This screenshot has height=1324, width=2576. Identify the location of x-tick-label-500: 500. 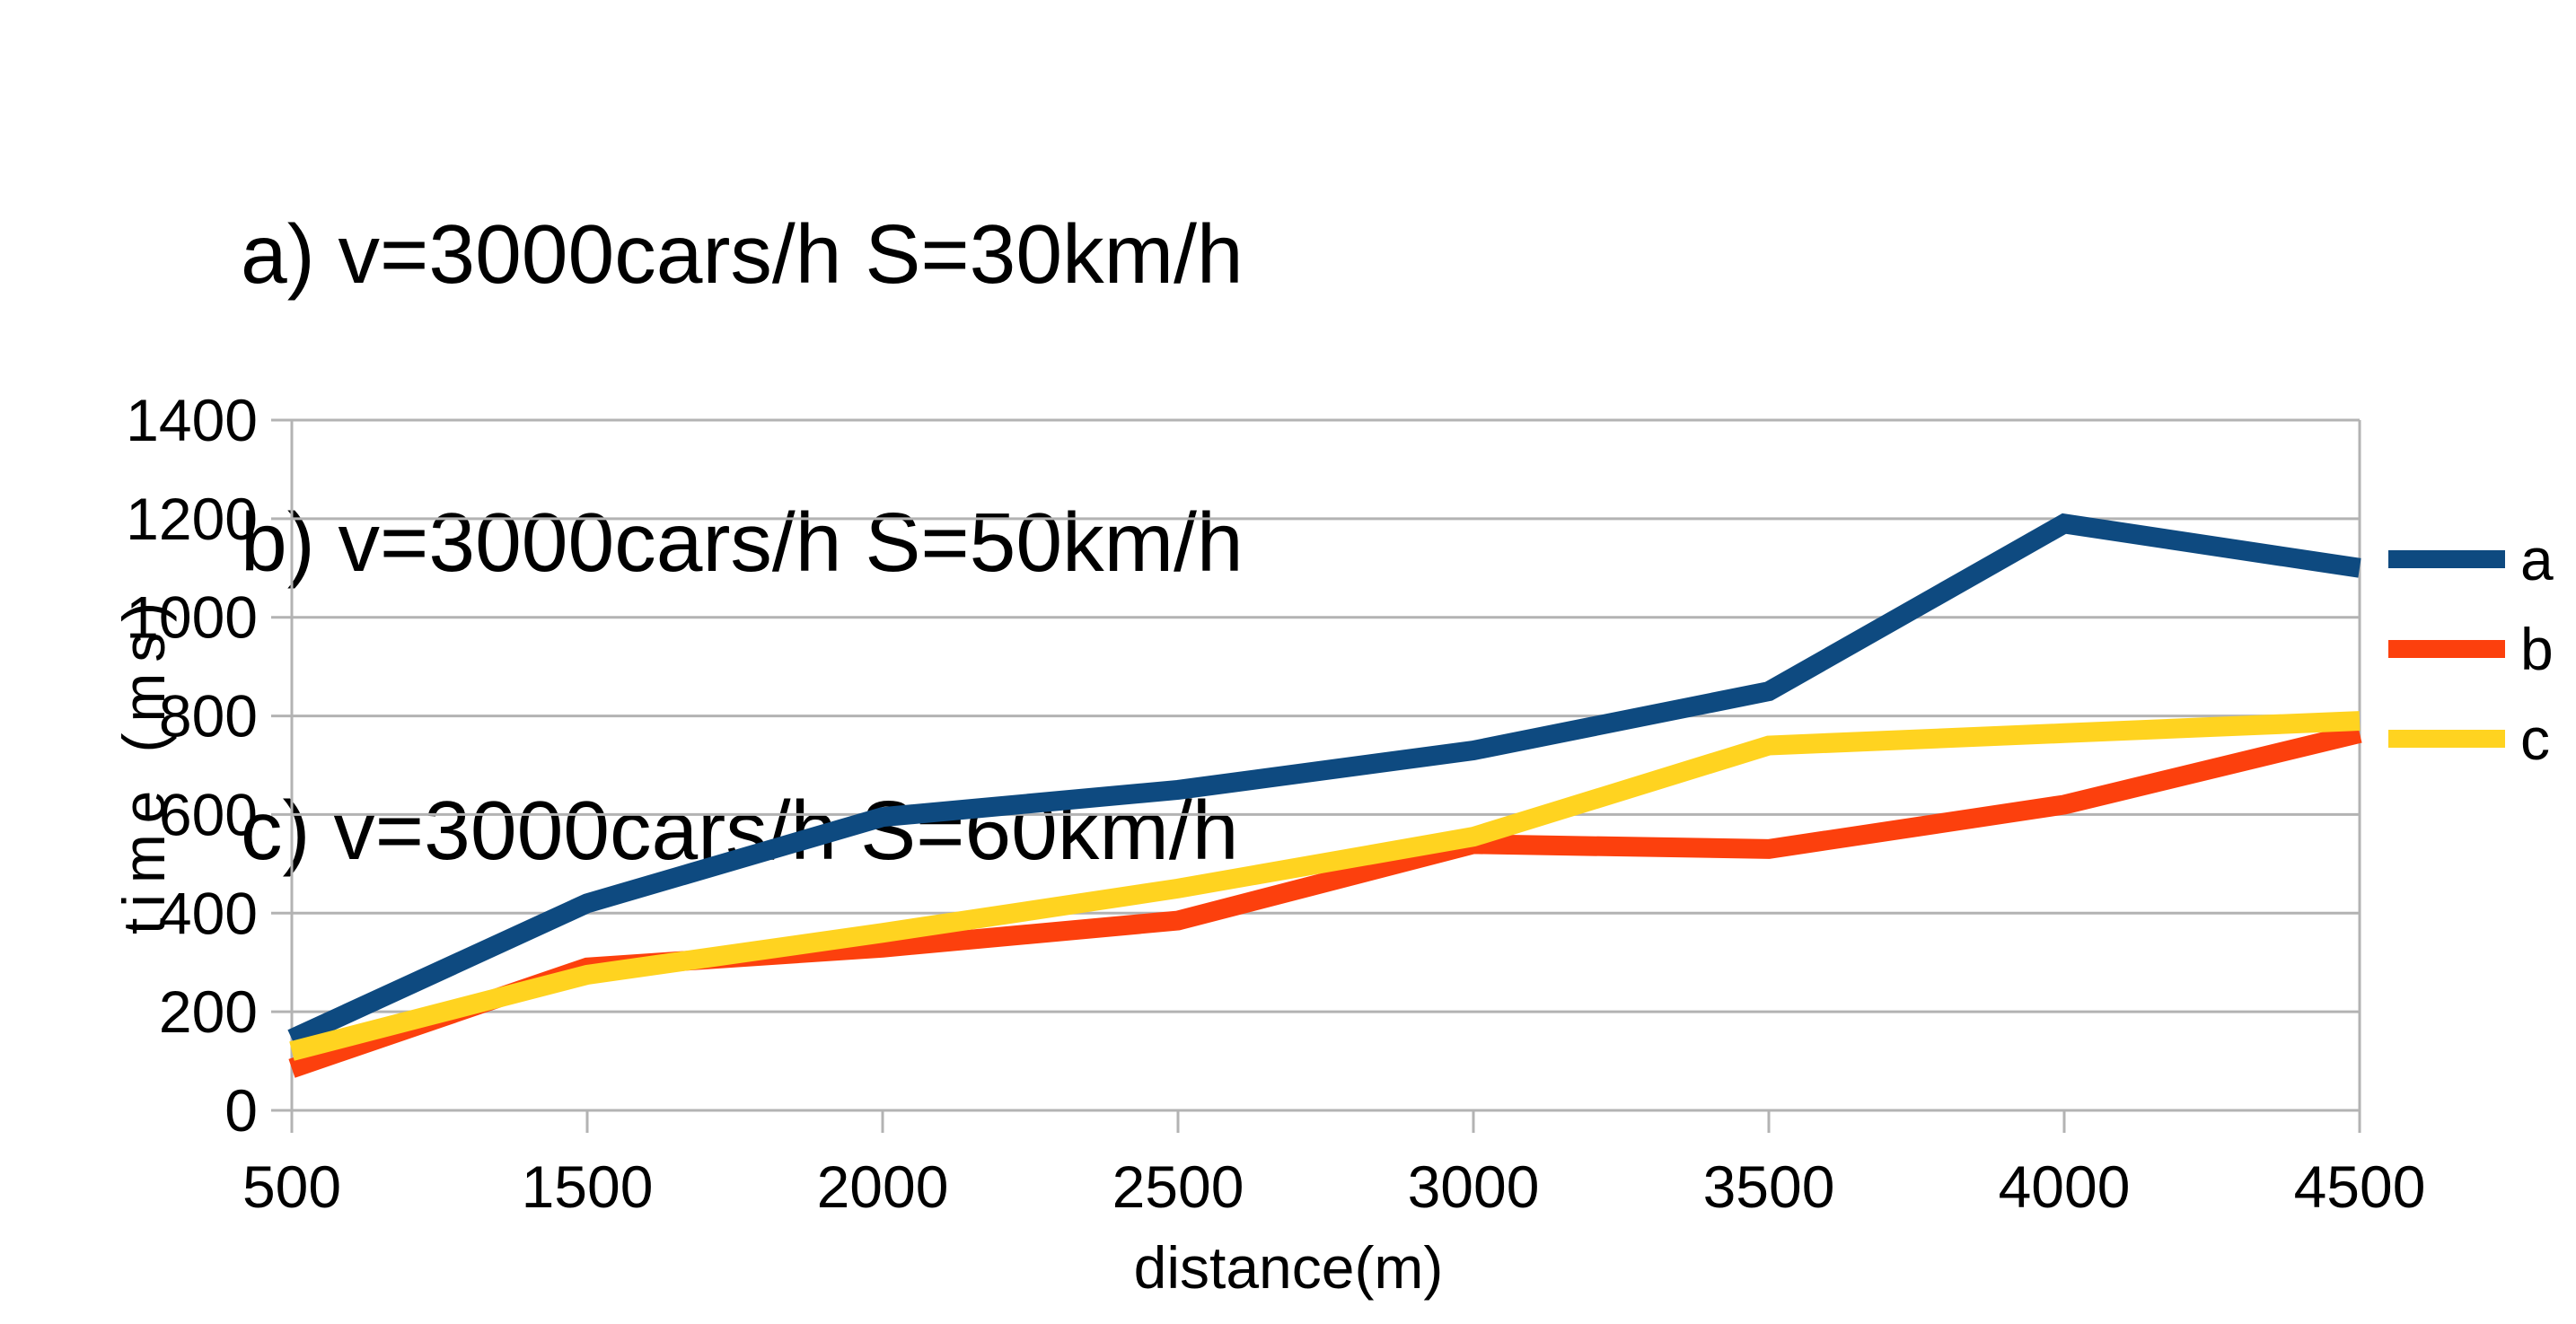
(292, 1186).